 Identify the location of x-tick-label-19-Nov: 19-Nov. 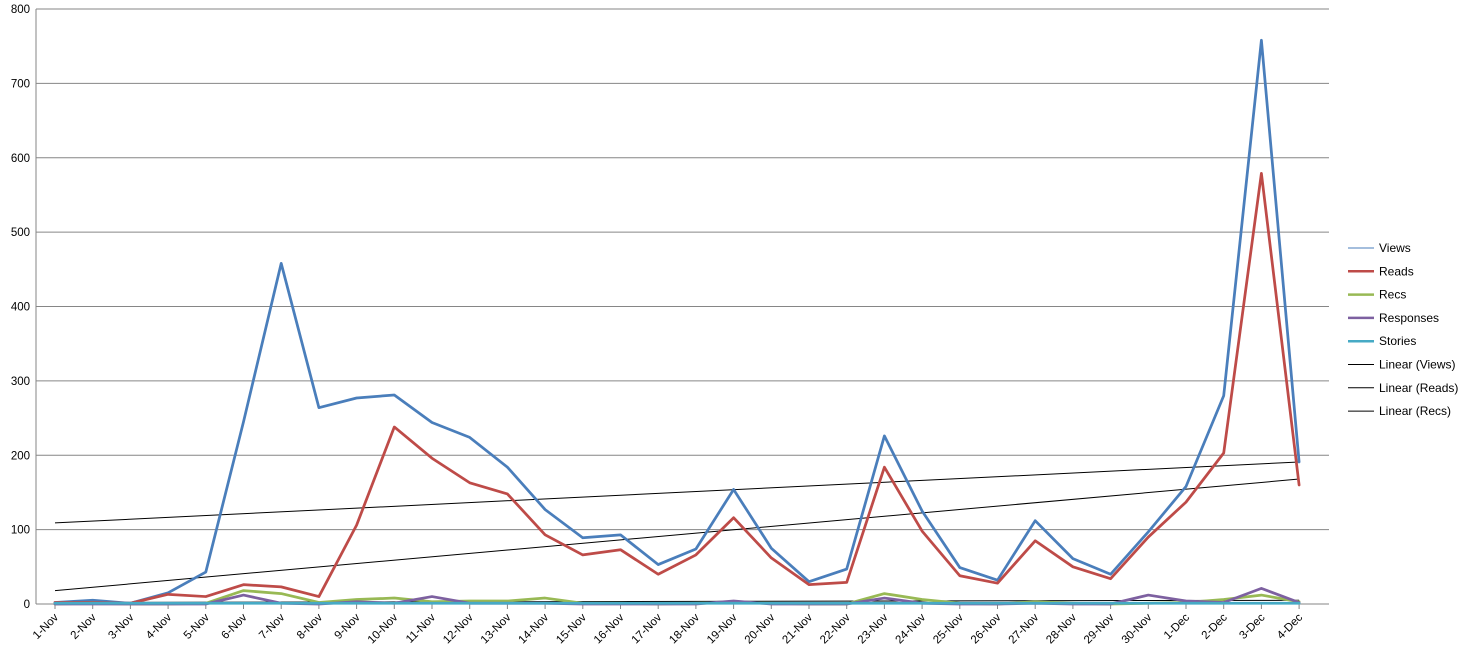
(722, 628).